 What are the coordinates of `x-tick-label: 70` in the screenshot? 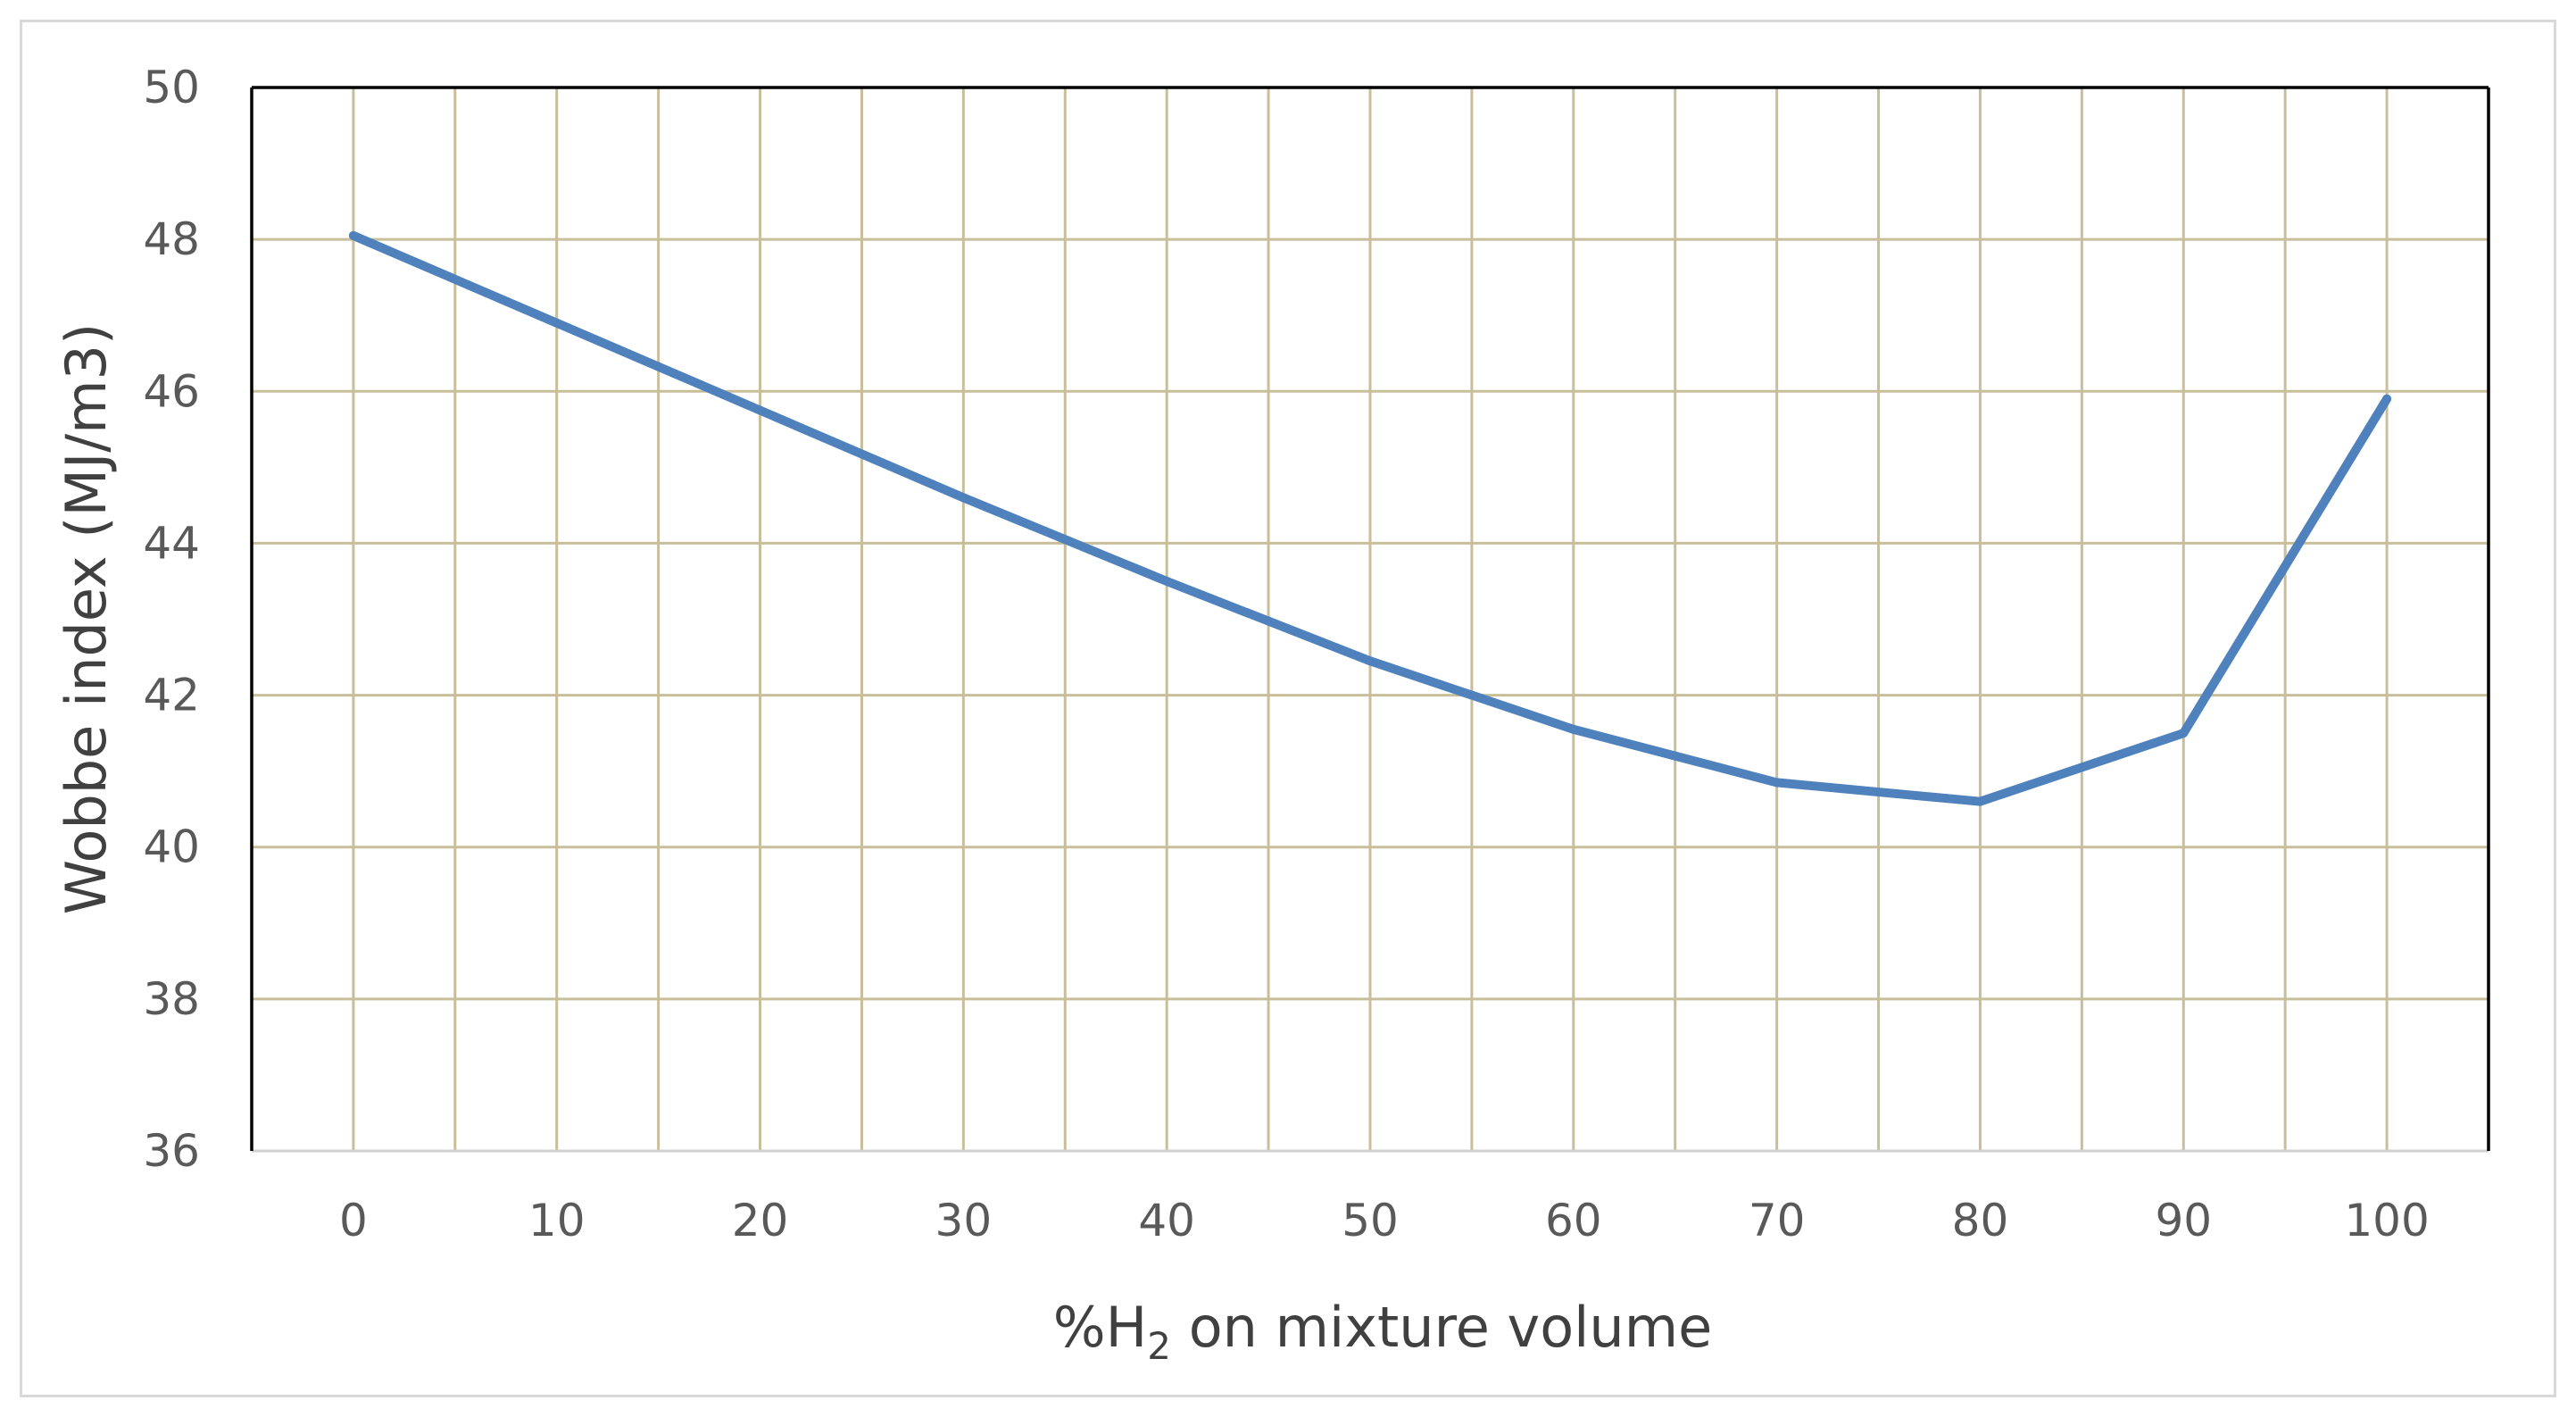 It's located at (1778, 1220).